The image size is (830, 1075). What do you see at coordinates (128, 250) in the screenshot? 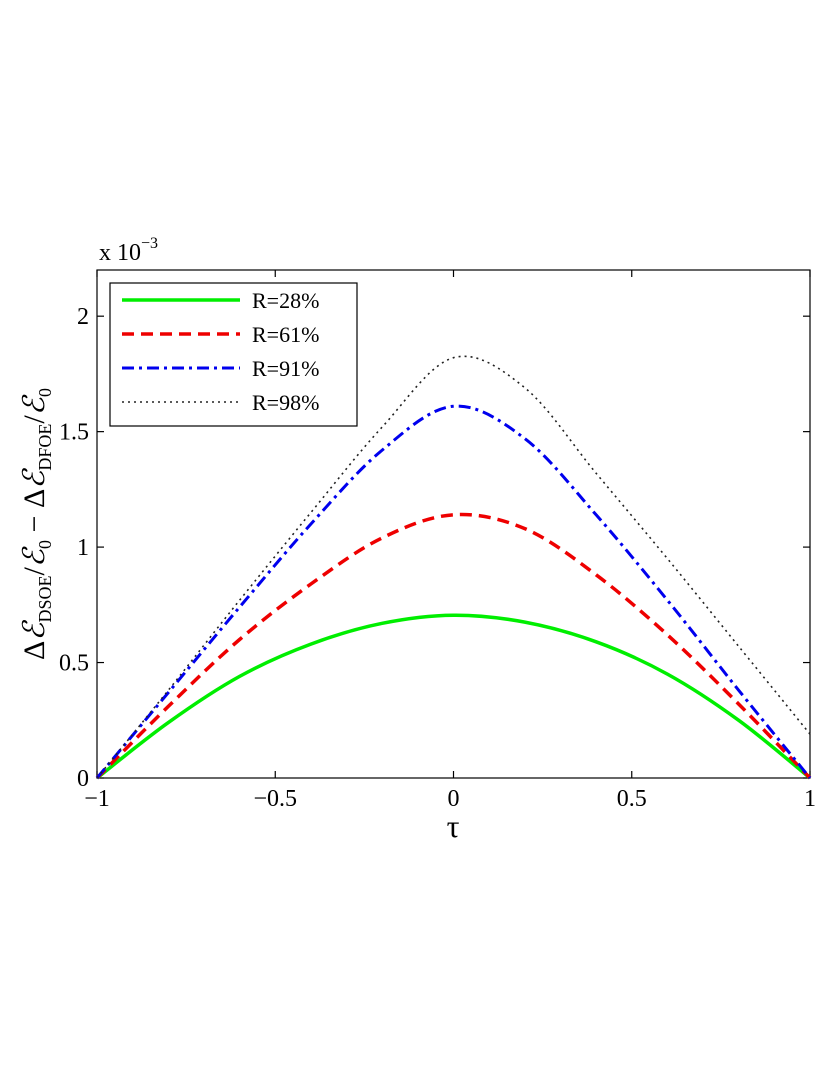
I see `y-scale-label: x 10−3` at bounding box center [128, 250].